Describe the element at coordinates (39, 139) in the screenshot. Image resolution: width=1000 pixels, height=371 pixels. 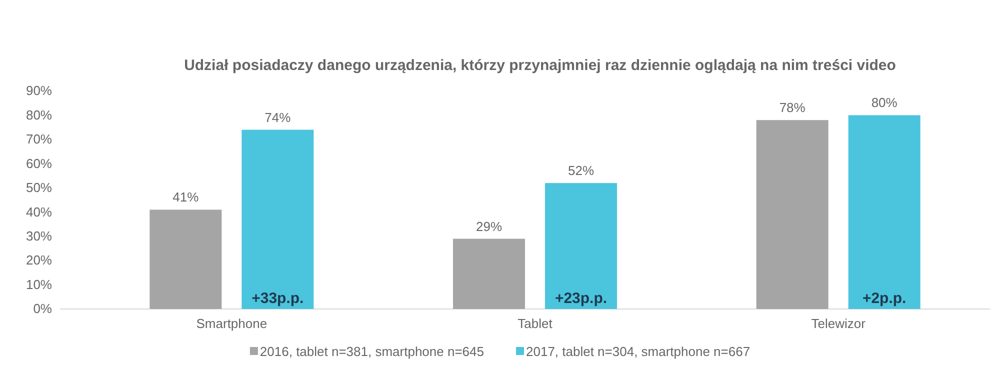
I see `y-tick-label: 70%` at that location.